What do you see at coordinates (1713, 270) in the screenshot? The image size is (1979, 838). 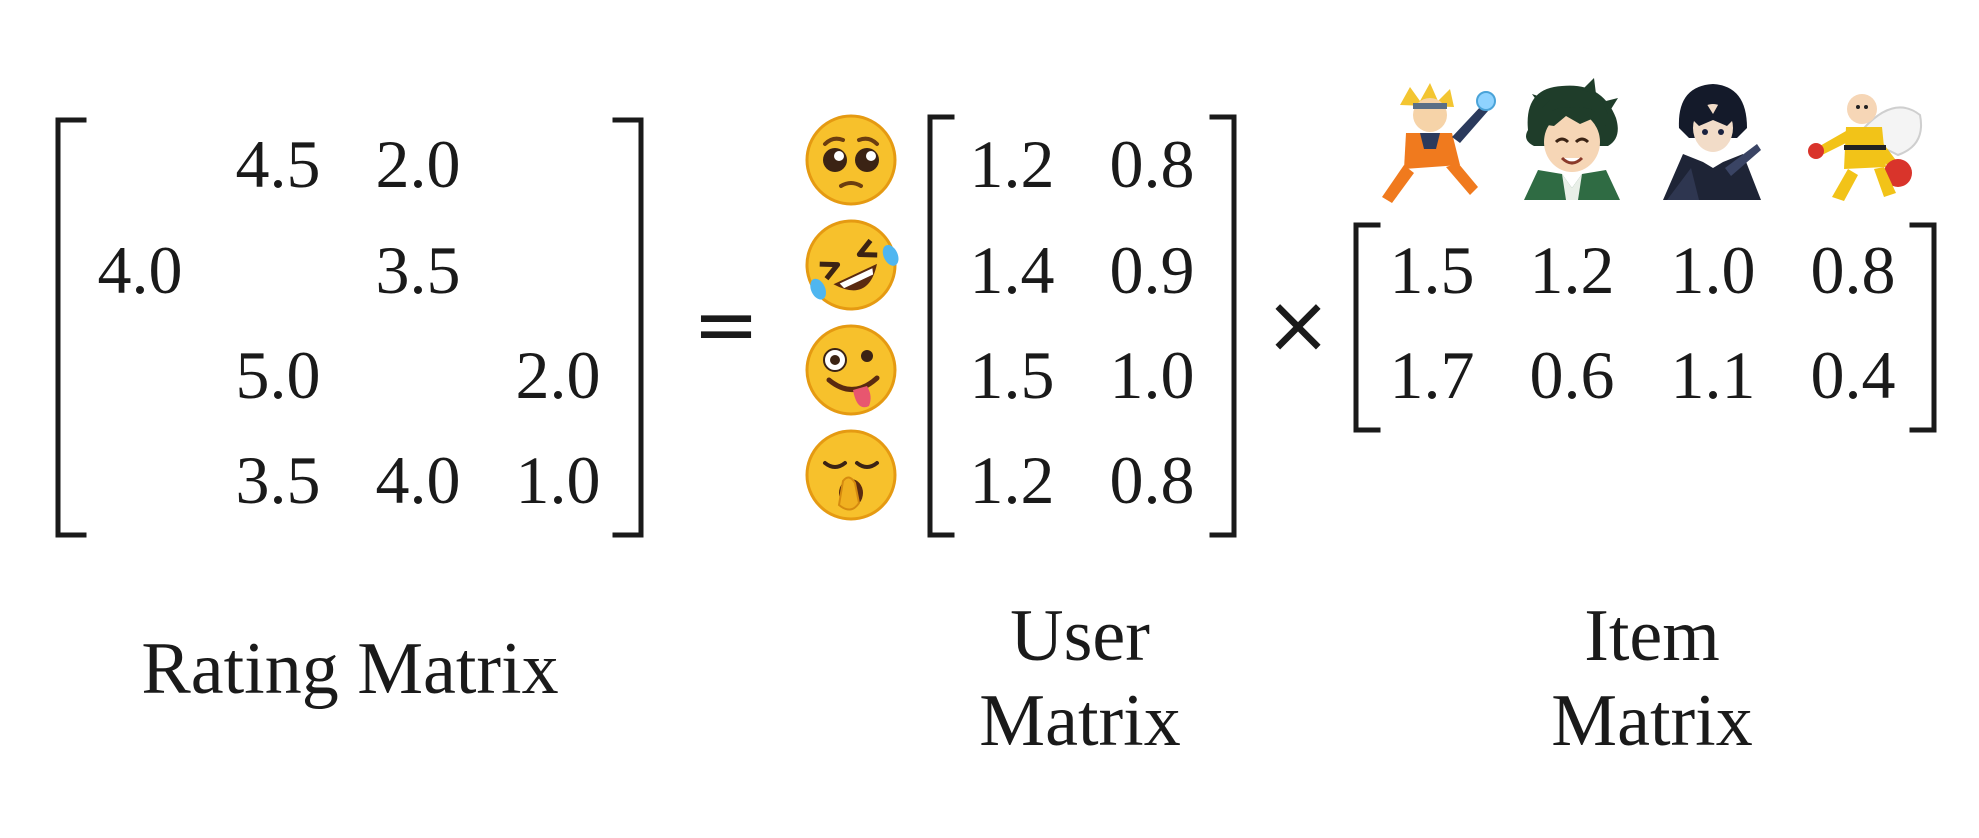 I see `item-cell-r1c3: 1.0` at bounding box center [1713, 270].